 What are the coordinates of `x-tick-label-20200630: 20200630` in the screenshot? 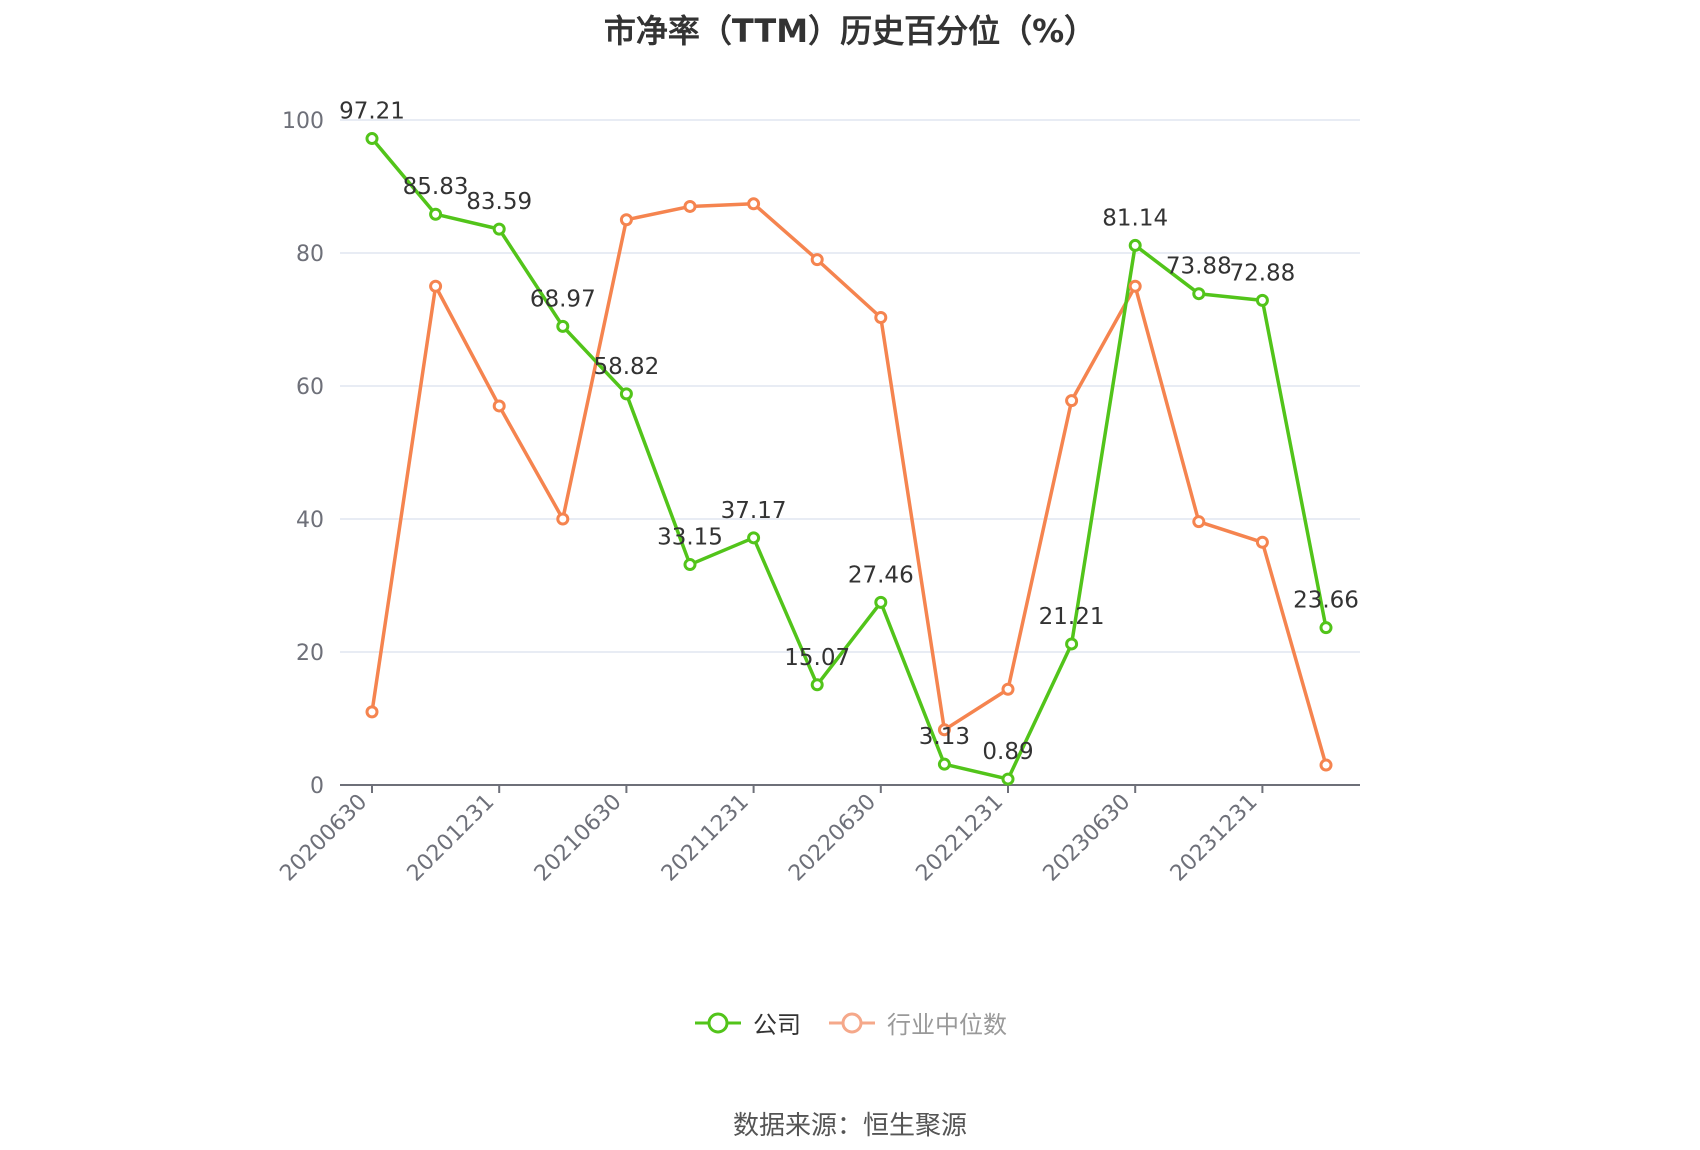 It's located at (323, 838).